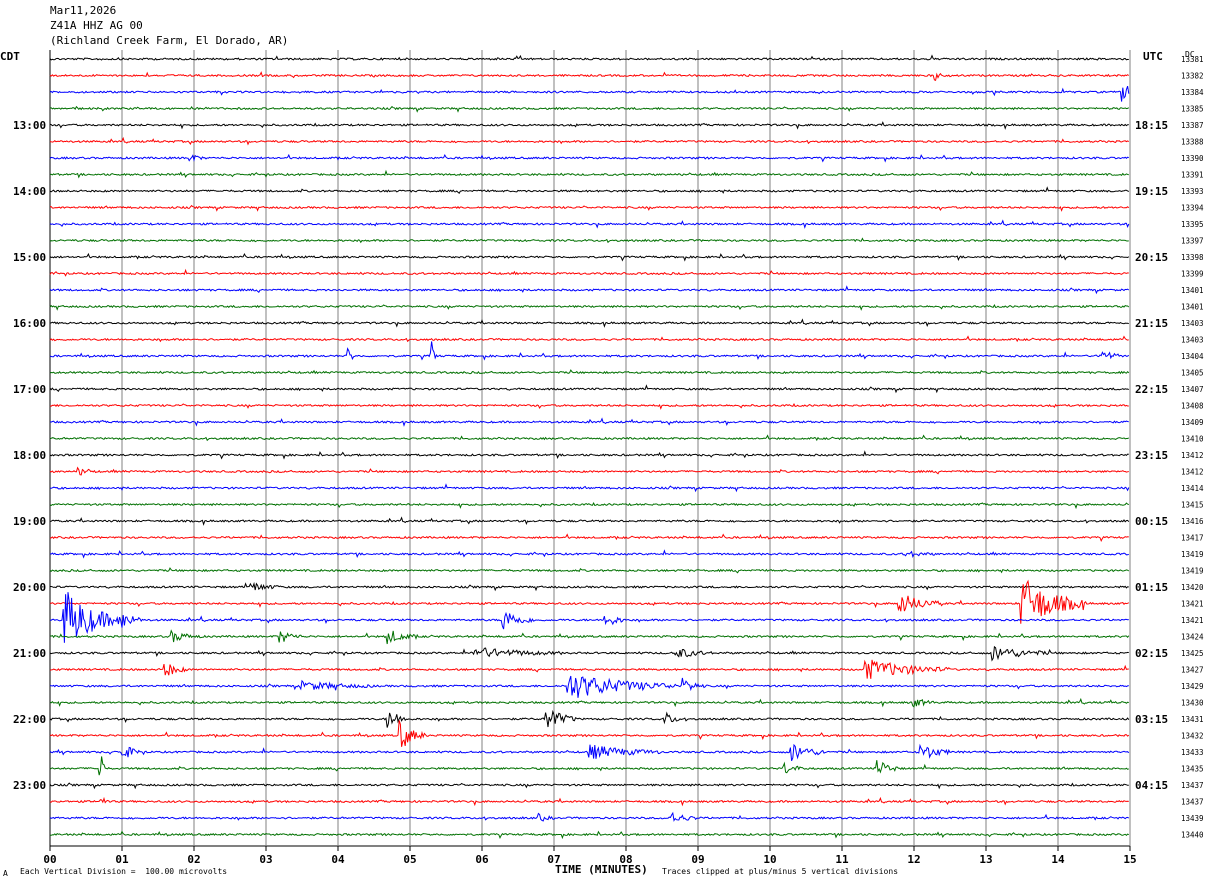 The height and width of the screenshot is (886, 1210). Describe the element at coordinates (1192, 521) in the screenshot. I see `dc-value-label: 13416` at that location.